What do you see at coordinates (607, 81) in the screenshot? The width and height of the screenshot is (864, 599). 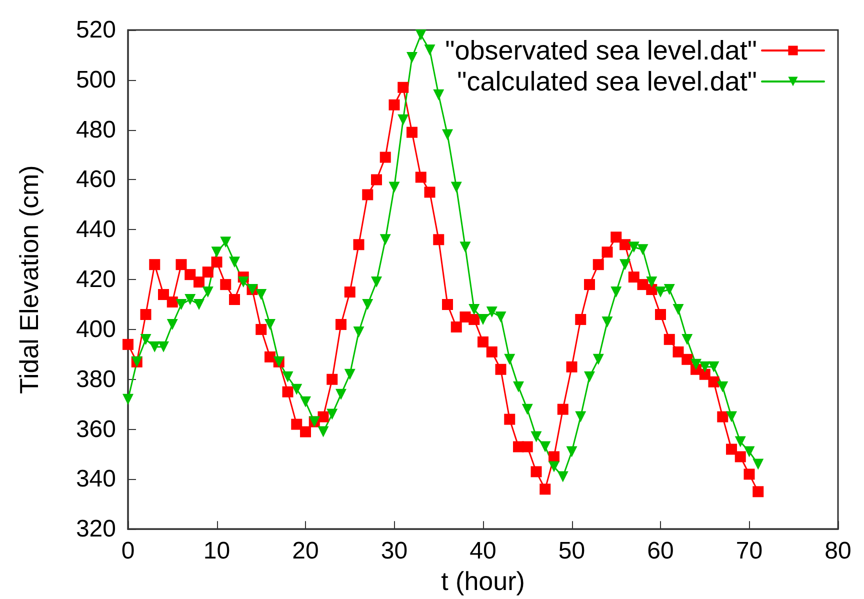 I see `legend-label: "calculated sea level.dat"` at bounding box center [607, 81].